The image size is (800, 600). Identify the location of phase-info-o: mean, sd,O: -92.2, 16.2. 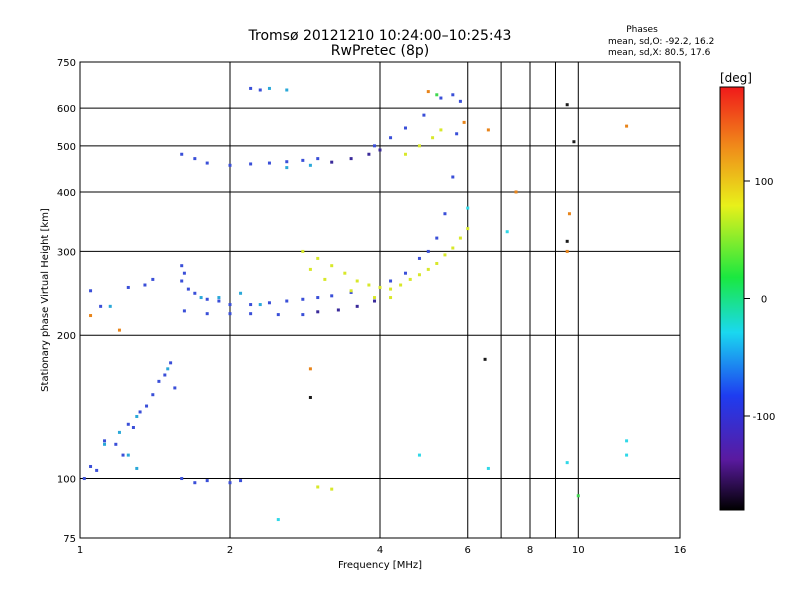
(661, 42).